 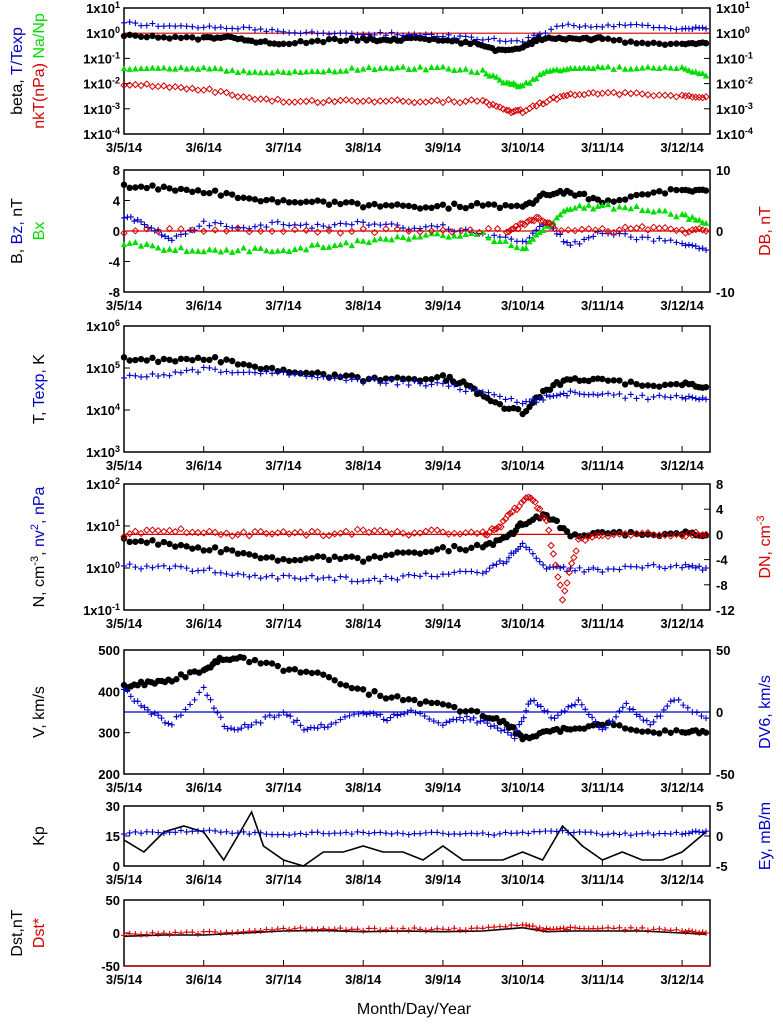 What do you see at coordinates (415, 548) in the screenshot?
I see `series-dn` at bounding box center [415, 548].